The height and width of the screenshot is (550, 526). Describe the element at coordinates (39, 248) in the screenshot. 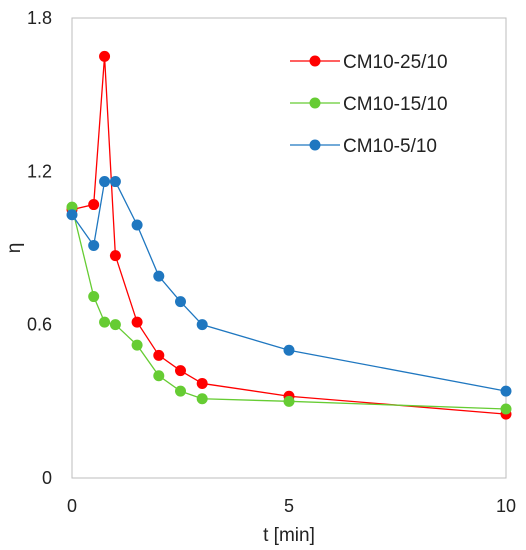

I see `y-axis-ticks: 0 0.6 1.2 1.8` at that location.